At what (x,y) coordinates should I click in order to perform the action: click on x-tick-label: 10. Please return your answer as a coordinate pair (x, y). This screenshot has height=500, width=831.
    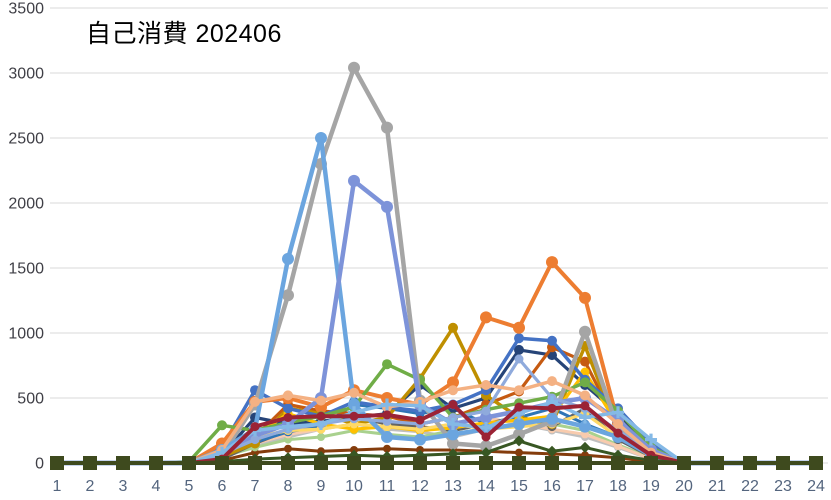
    Looking at the image, I should click on (354, 486).